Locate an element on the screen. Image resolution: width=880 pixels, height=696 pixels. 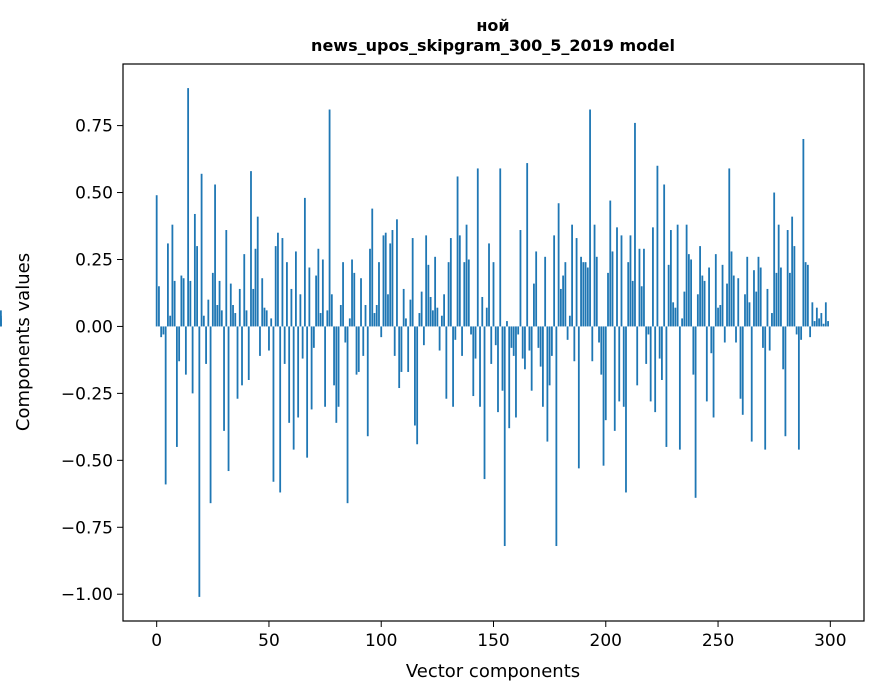
y-tick-label: 0.50 is located at coordinates (94, 194).